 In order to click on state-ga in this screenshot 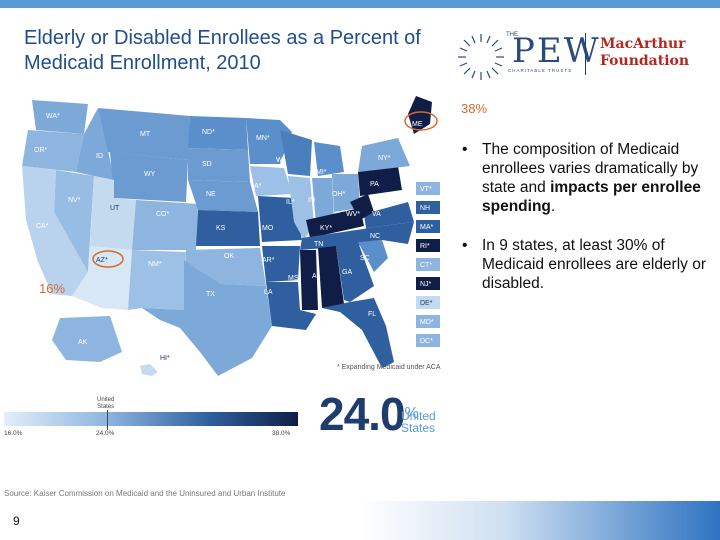, I will do `click(355, 272)`.